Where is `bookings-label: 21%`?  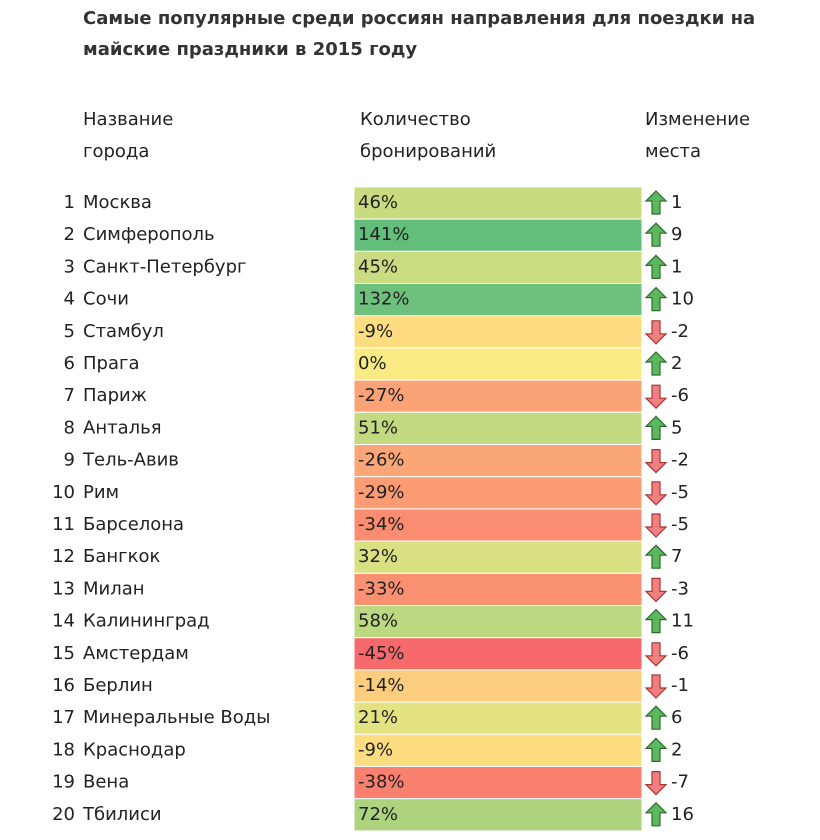 bookings-label: 21% is located at coordinates (378, 717).